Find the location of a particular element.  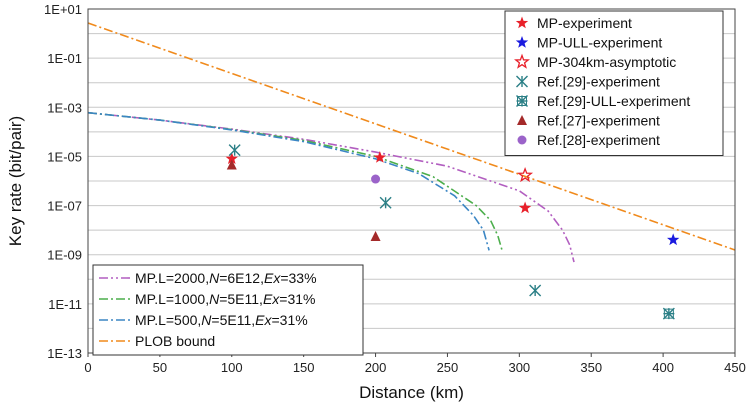

y-axis-ticks: 1E+01 1E-01 1E-03 1E-05 1E-07 1E-09 1E-11 1E-13 is located at coordinates (63, 181).